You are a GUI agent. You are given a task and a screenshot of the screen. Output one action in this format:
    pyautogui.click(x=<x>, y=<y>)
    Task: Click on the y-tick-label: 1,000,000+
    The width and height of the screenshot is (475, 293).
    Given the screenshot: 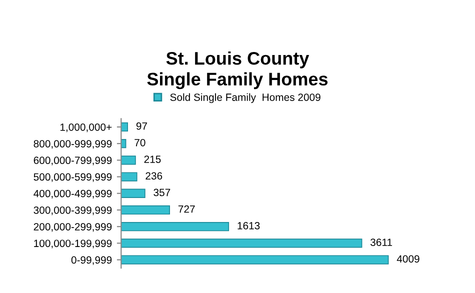 What is the action you would take?
    pyautogui.click(x=86, y=127)
    